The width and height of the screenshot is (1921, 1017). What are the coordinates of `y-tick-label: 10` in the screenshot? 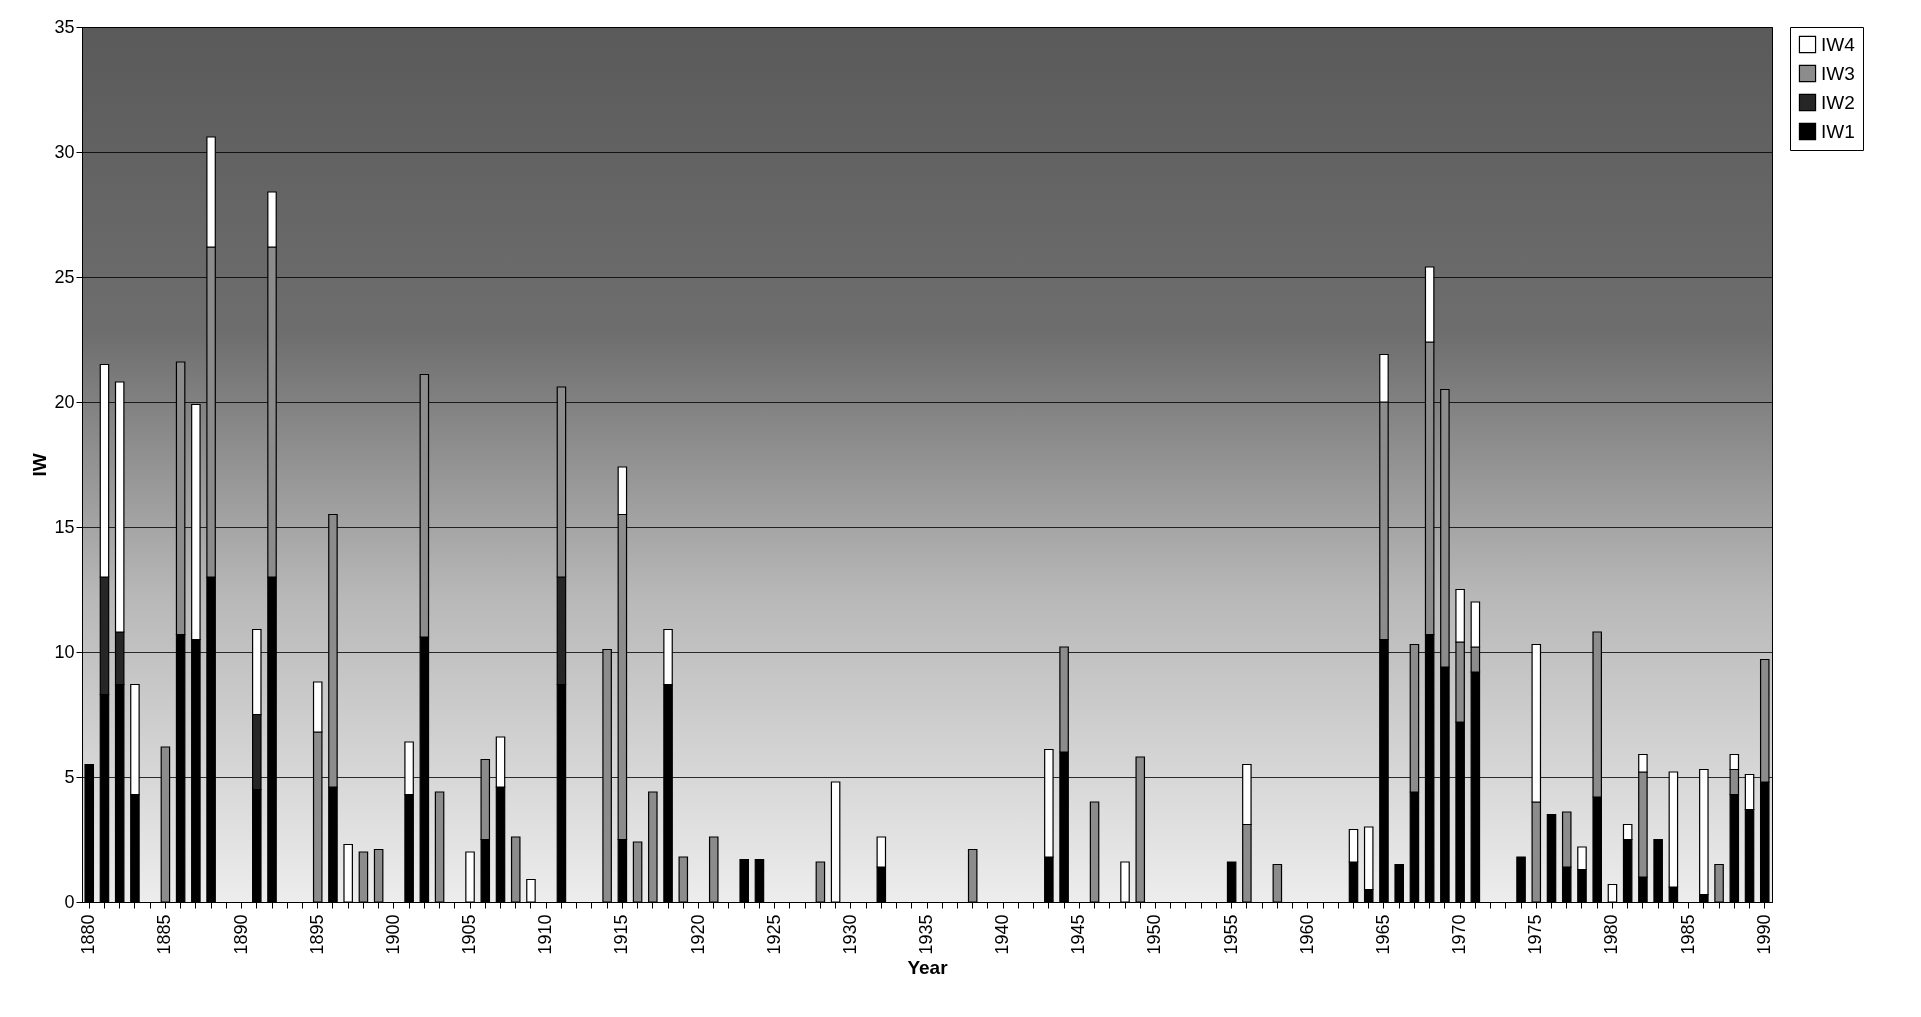 It's located at (64, 651).